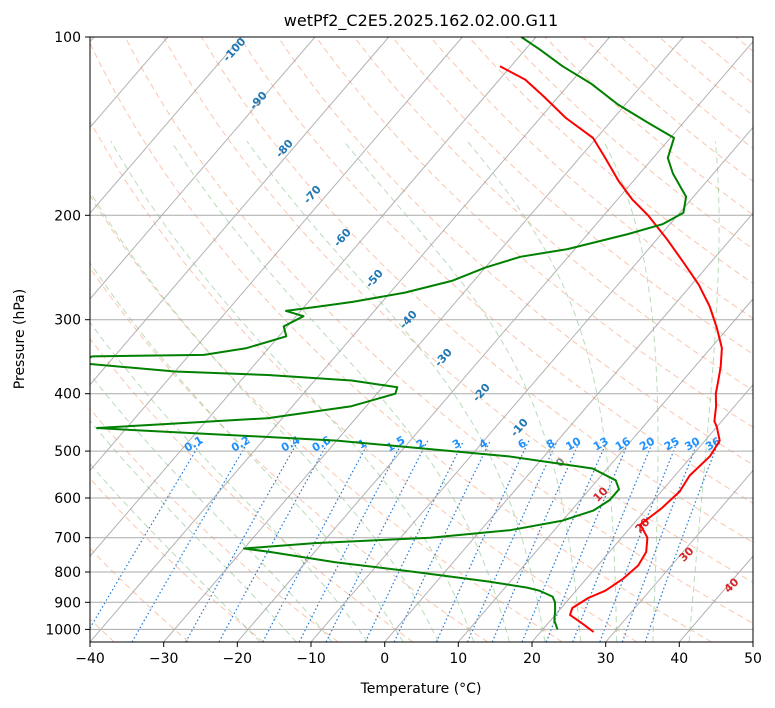 This screenshot has height=708, width=775. What do you see at coordinates (67, 38) in the screenshot?
I see `y-tick-label: 100` at bounding box center [67, 38].